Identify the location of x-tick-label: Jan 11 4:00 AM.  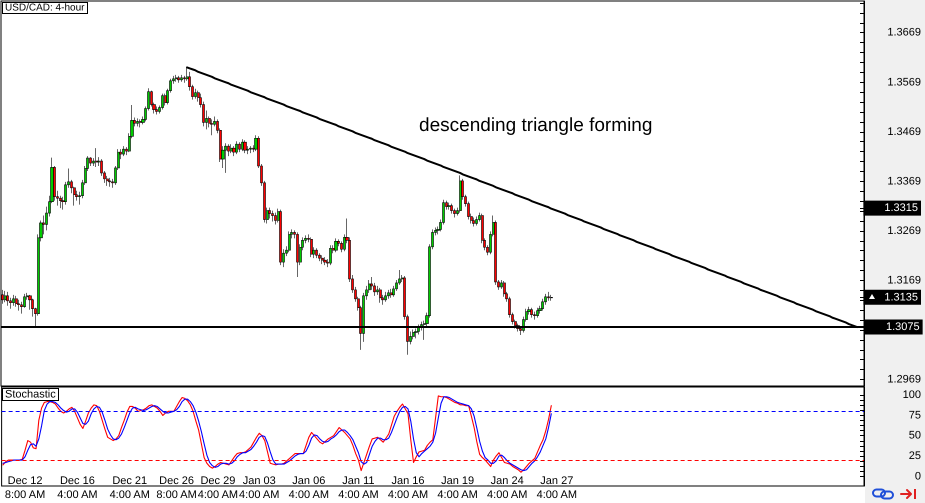
(358, 488).